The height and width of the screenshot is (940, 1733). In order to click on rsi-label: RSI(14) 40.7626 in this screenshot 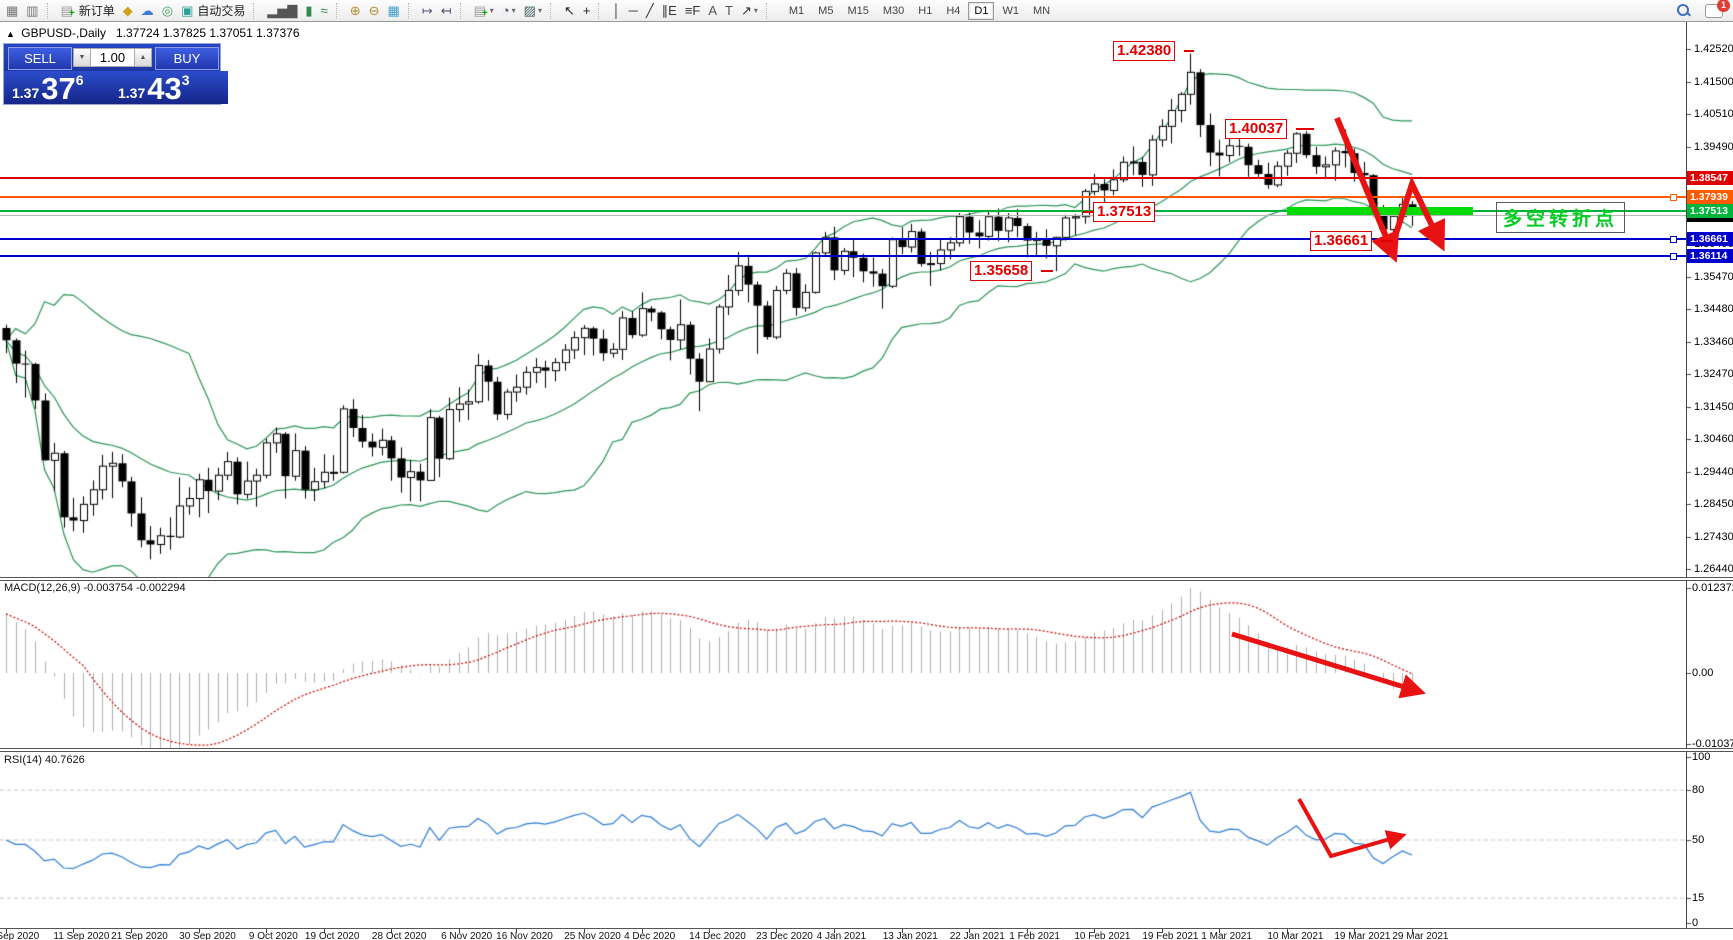, I will do `click(44, 760)`.